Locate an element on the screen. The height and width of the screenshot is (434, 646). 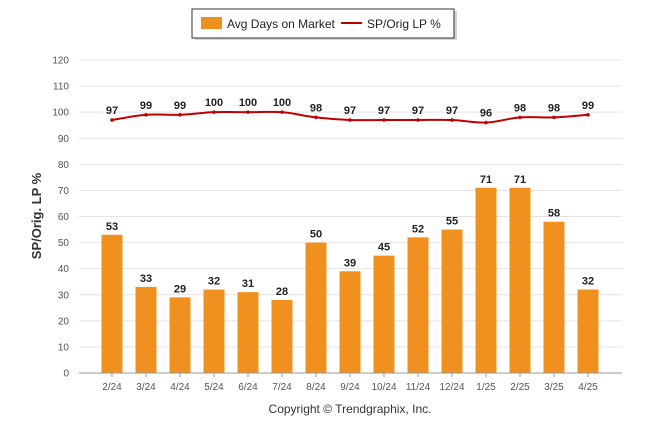
y-axis-ticks: 0 10 20 30 40 50 60 70 80 90 100 110 120 is located at coordinates (60, 218).